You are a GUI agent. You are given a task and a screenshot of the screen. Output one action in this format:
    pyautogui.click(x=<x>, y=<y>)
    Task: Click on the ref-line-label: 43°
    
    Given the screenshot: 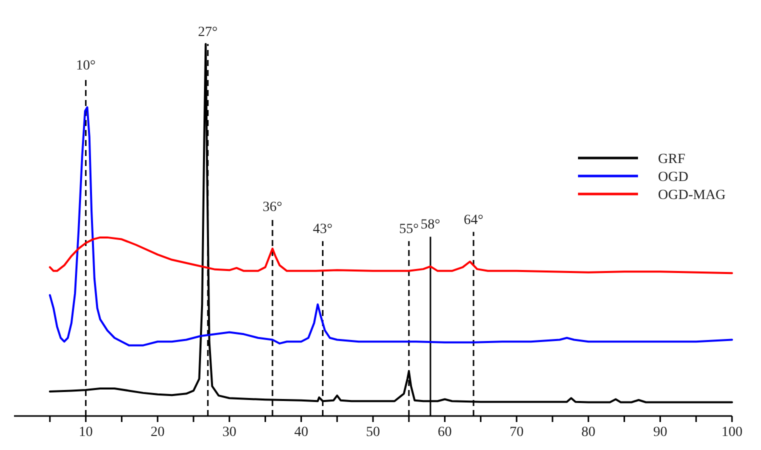 What is the action you would take?
    pyautogui.click(x=322, y=230)
    